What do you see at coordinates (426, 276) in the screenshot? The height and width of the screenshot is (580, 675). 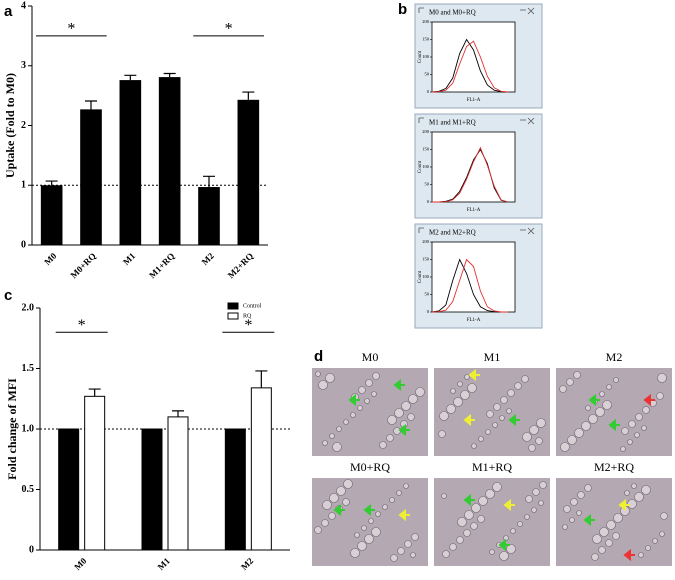 I see `y-tick-label: 100` at bounding box center [426, 276].